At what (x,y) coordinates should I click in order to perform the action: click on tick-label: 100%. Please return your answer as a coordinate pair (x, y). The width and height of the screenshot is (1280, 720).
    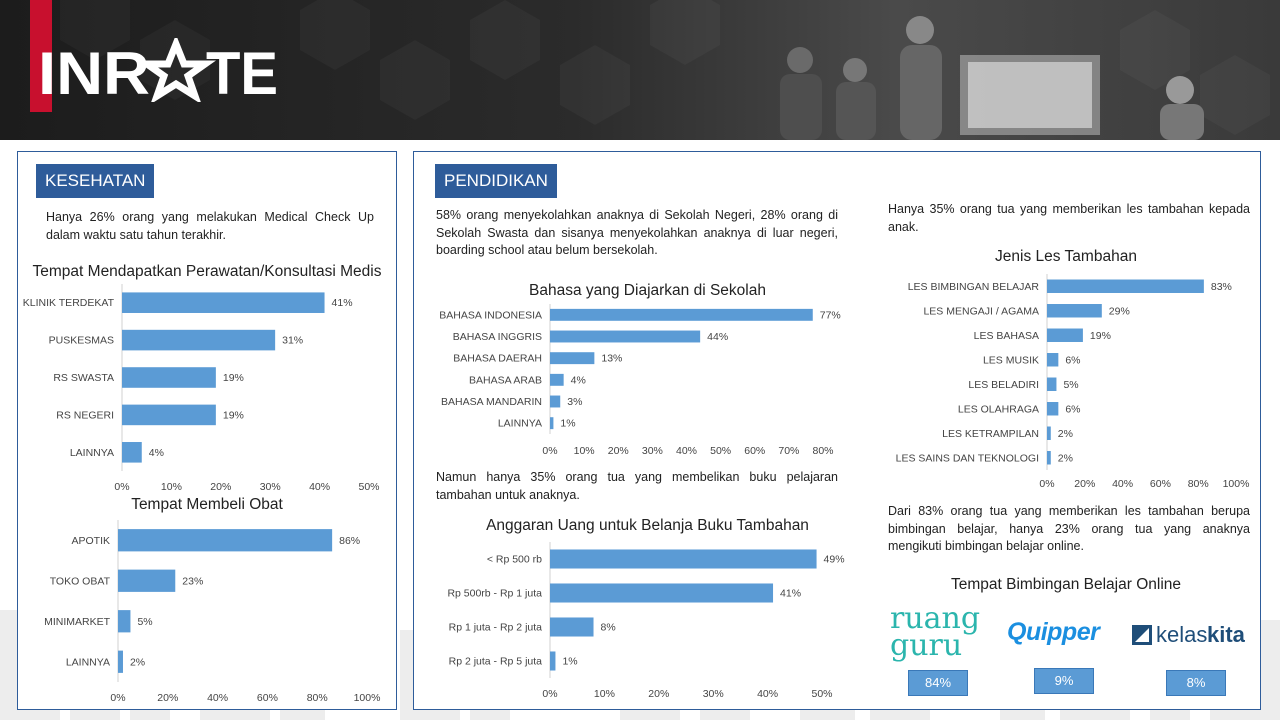
    Looking at the image, I should click on (1236, 484).